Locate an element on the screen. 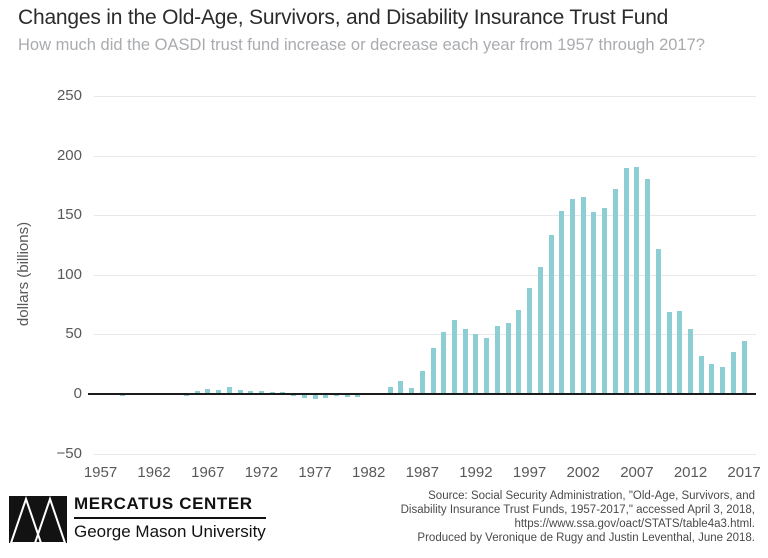 Image resolution: width=768 pixels, height=558 pixels. bar-1997 is located at coordinates (530, 341).